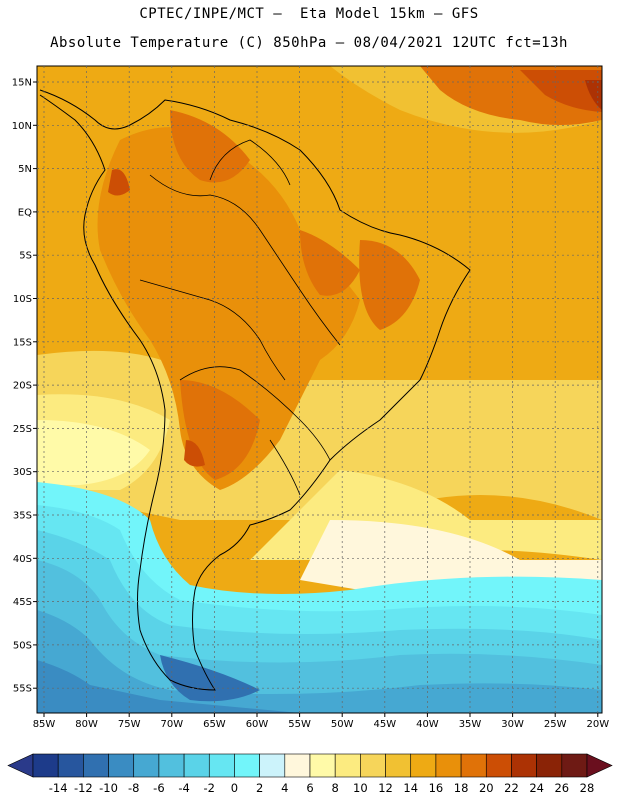 Image resolution: width=618 pixels, height=800 pixels. I want to click on lat-label: 35S, so click(22, 516).